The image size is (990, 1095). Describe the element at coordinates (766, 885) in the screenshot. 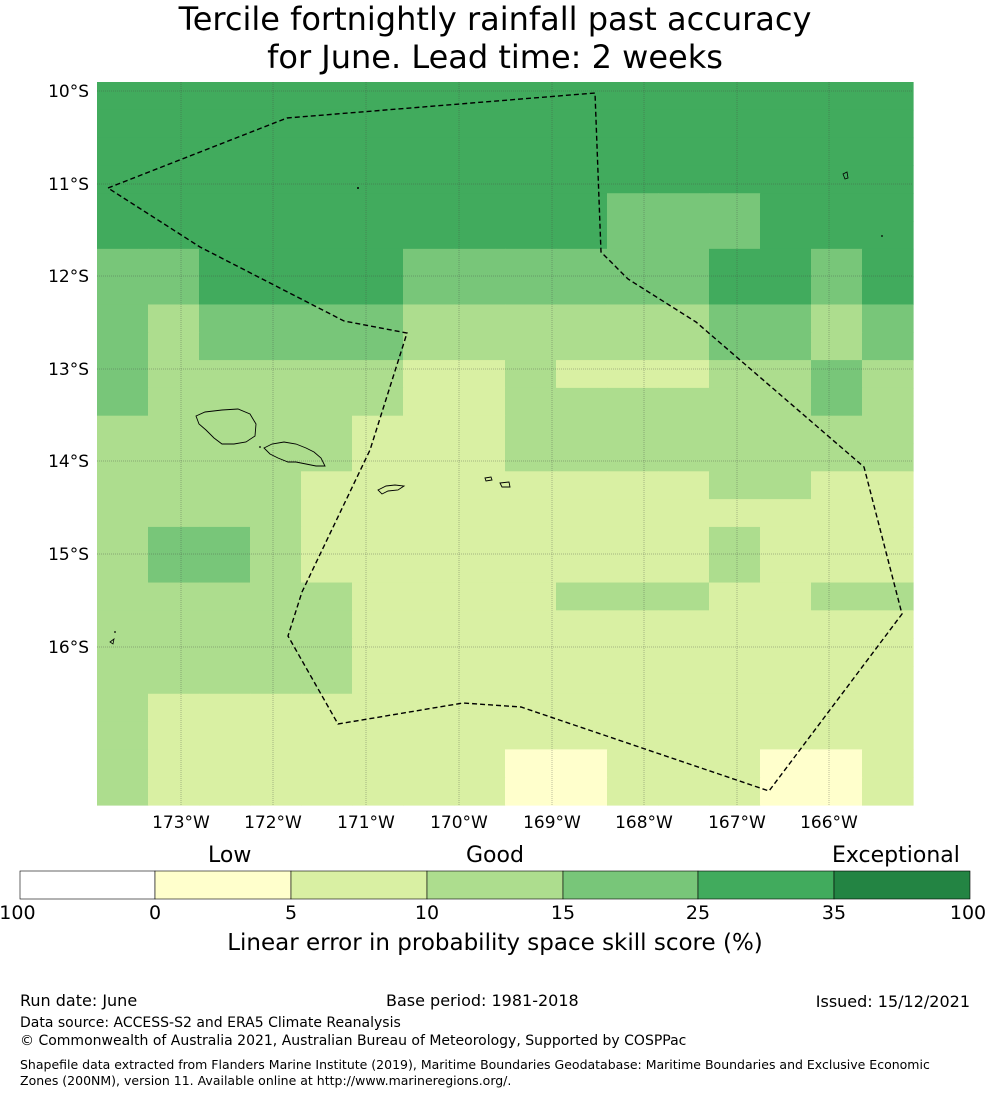

I see `colorbar-bin` at that location.